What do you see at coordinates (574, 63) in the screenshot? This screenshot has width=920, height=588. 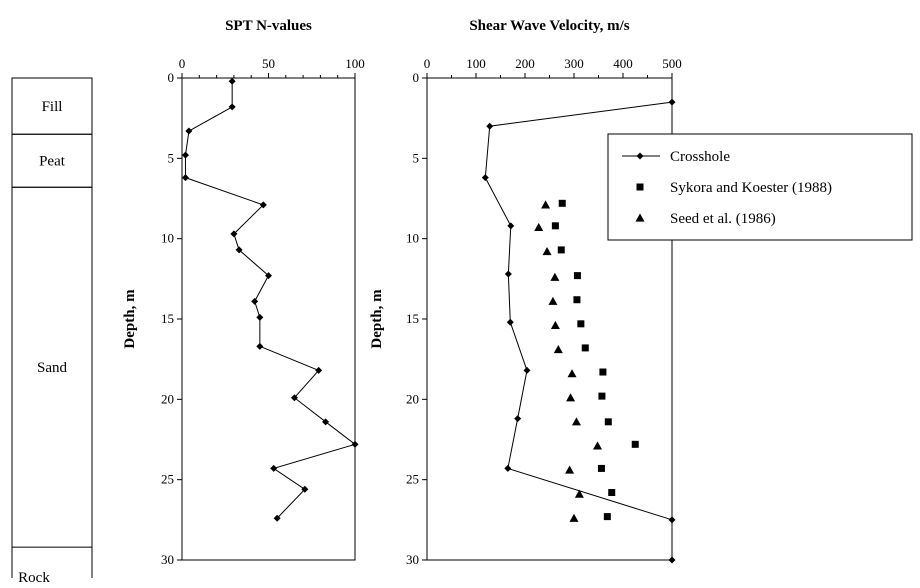 I see `shear-wave-chart-x-tick-label: 300` at bounding box center [574, 63].